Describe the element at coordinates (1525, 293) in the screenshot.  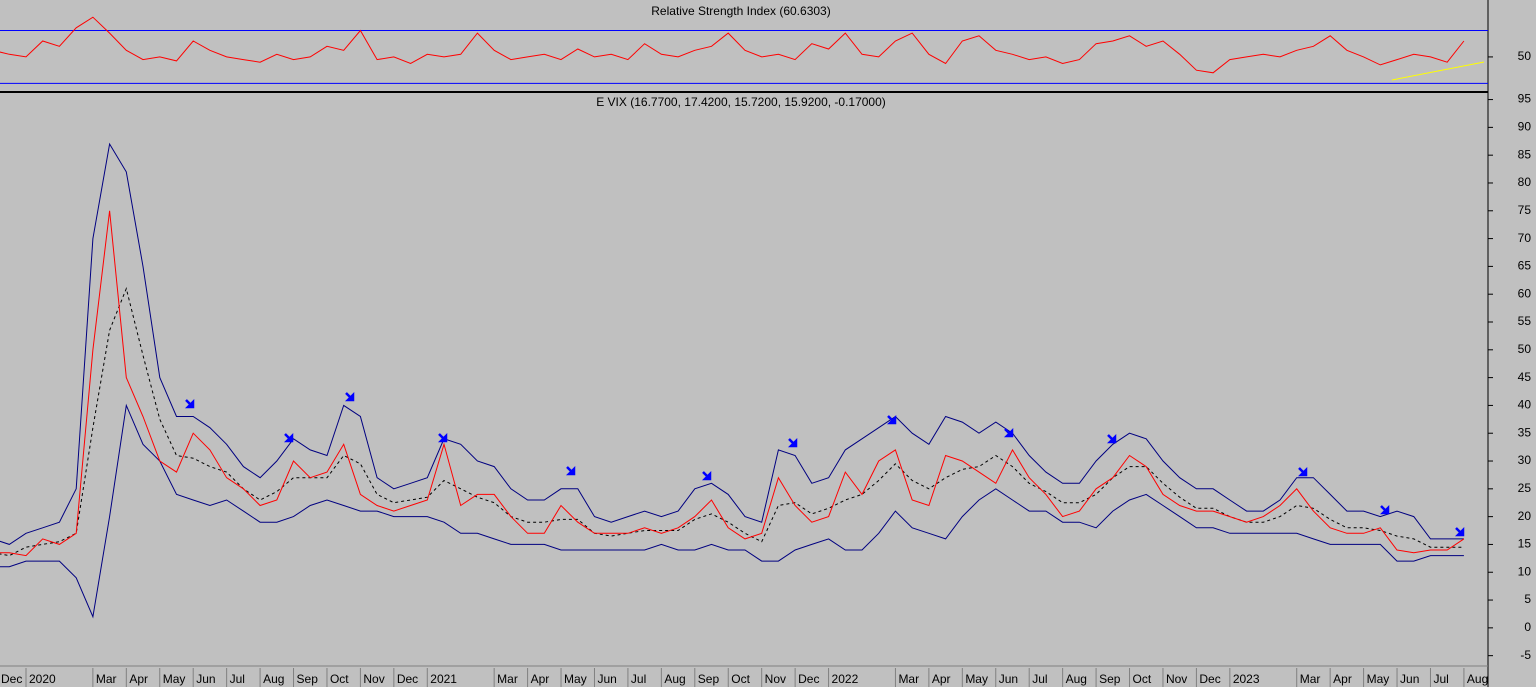
I see `y-tick-label: 60` at that location.